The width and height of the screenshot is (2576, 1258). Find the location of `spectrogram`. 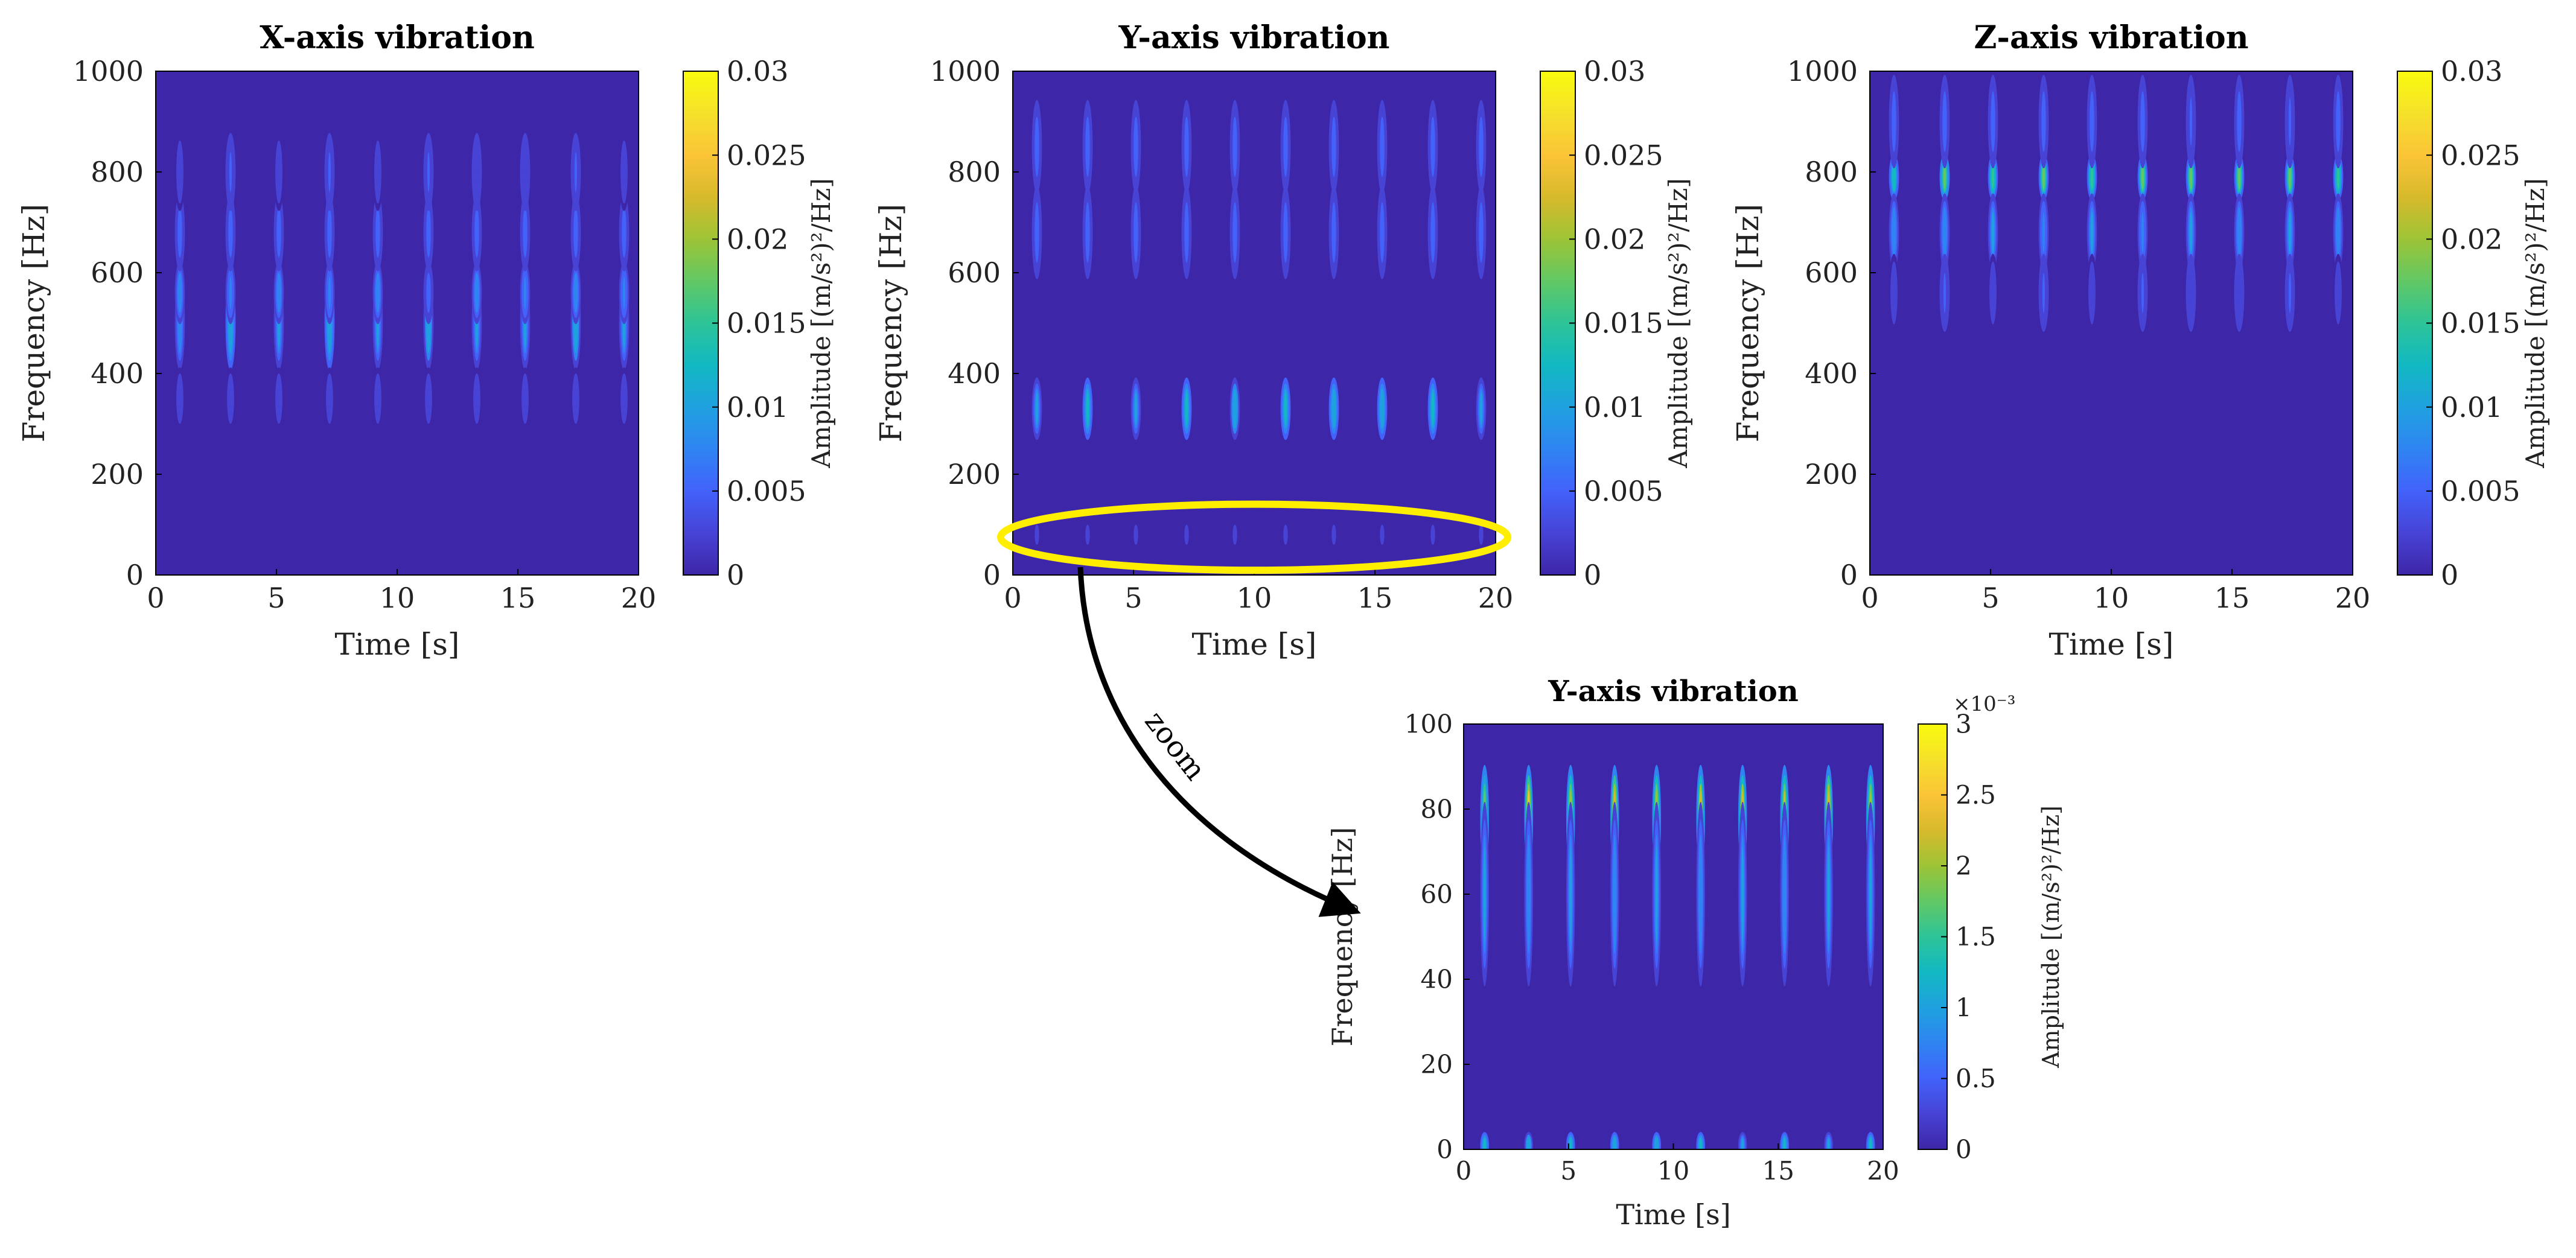

spectrogram is located at coordinates (1259, 325).